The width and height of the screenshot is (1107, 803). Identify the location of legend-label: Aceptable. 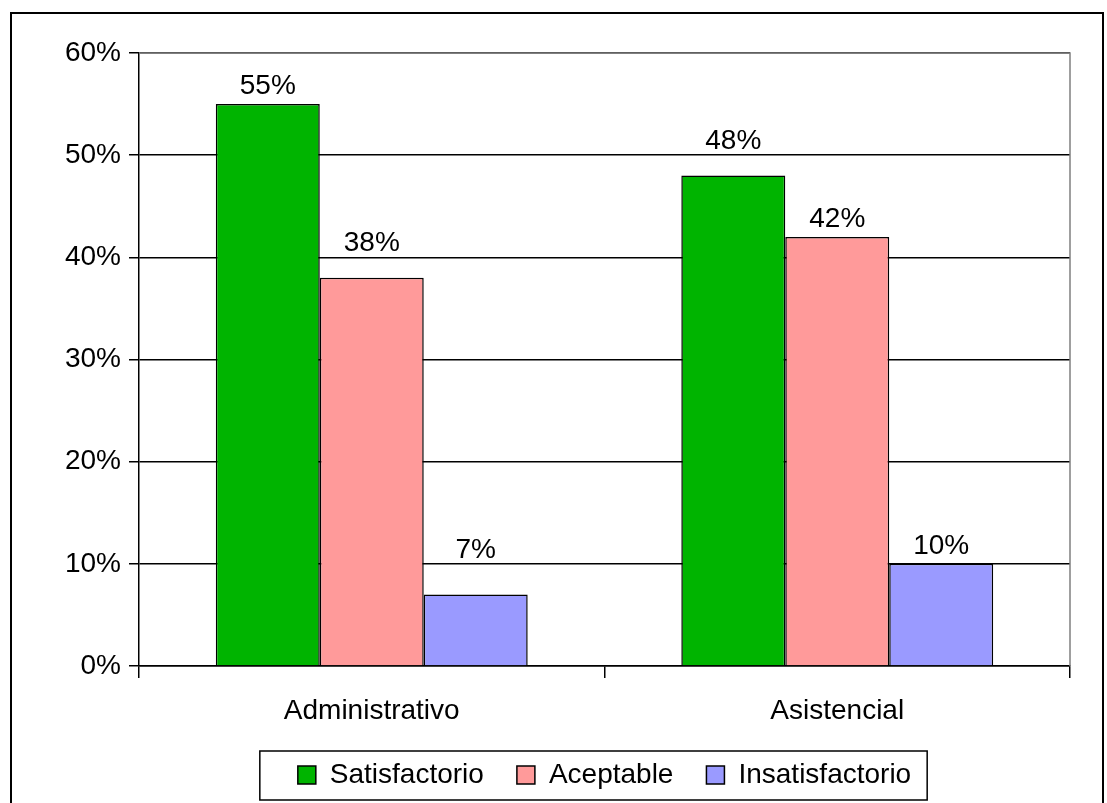
(611, 773).